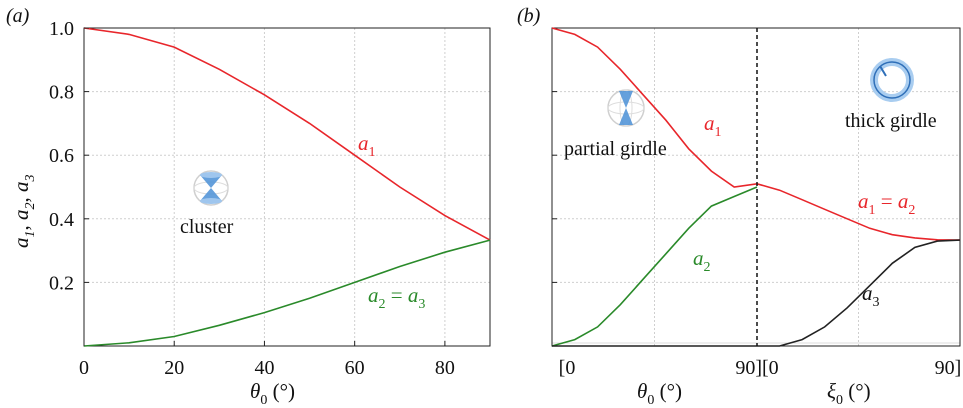 Image resolution: width=963 pixels, height=408 pixels. What do you see at coordinates (84, 368) in the screenshot?
I see `x-tick-label: 0` at bounding box center [84, 368].